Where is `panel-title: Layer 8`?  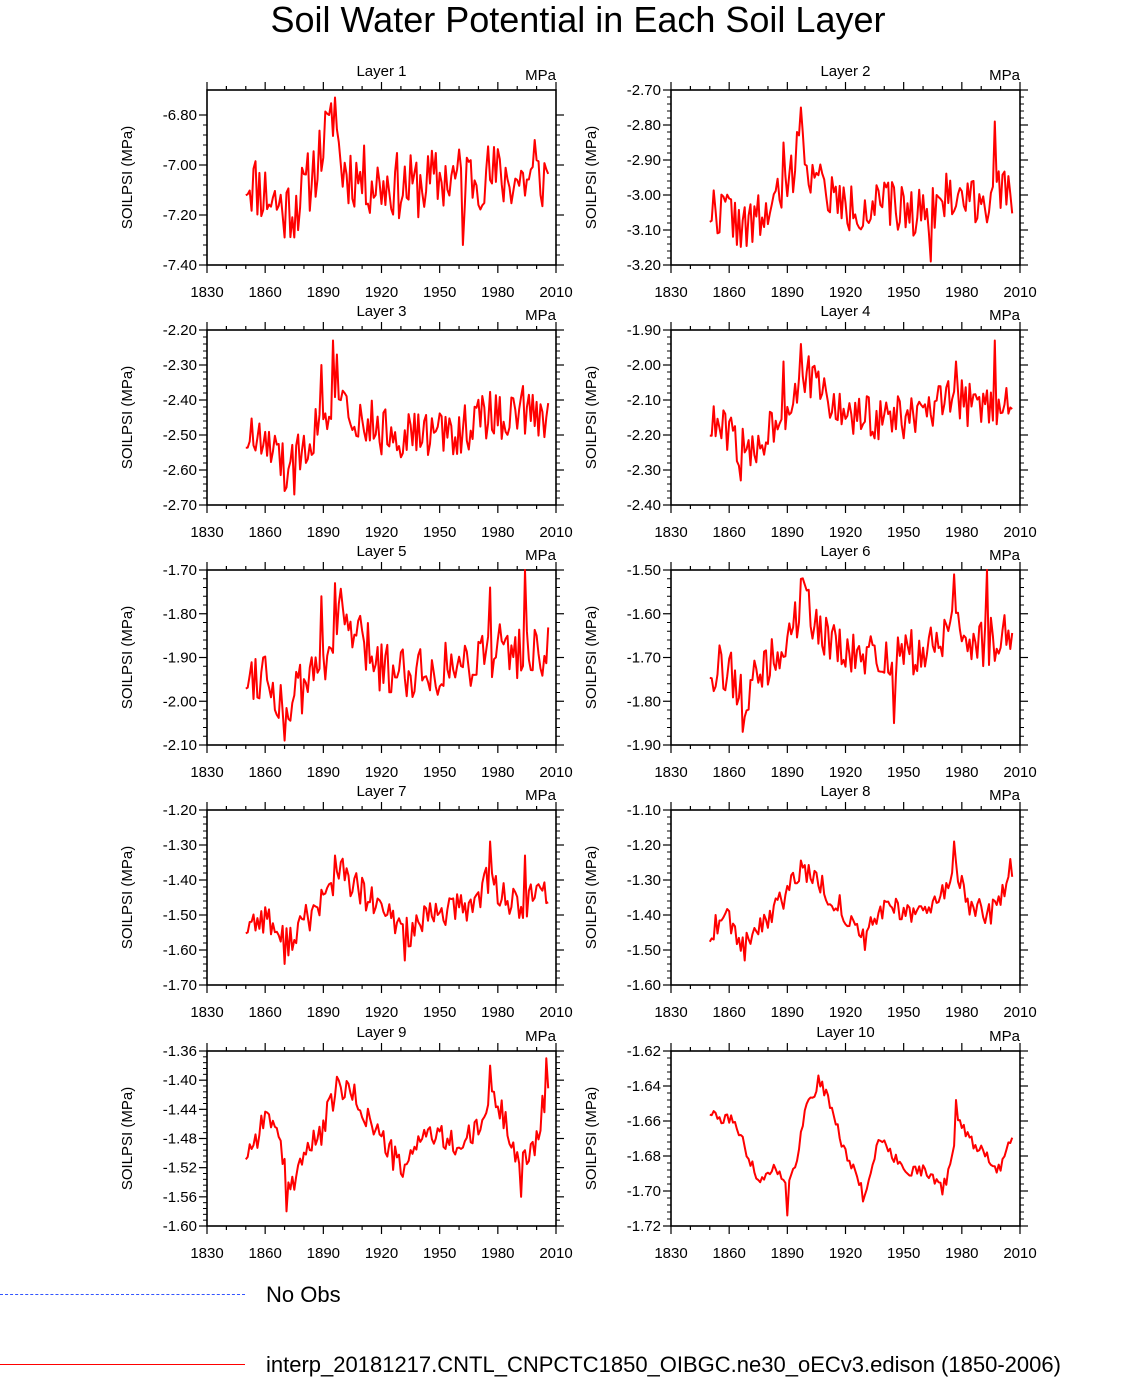 panel-title: Layer 8 is located at coordinates (845, 791).